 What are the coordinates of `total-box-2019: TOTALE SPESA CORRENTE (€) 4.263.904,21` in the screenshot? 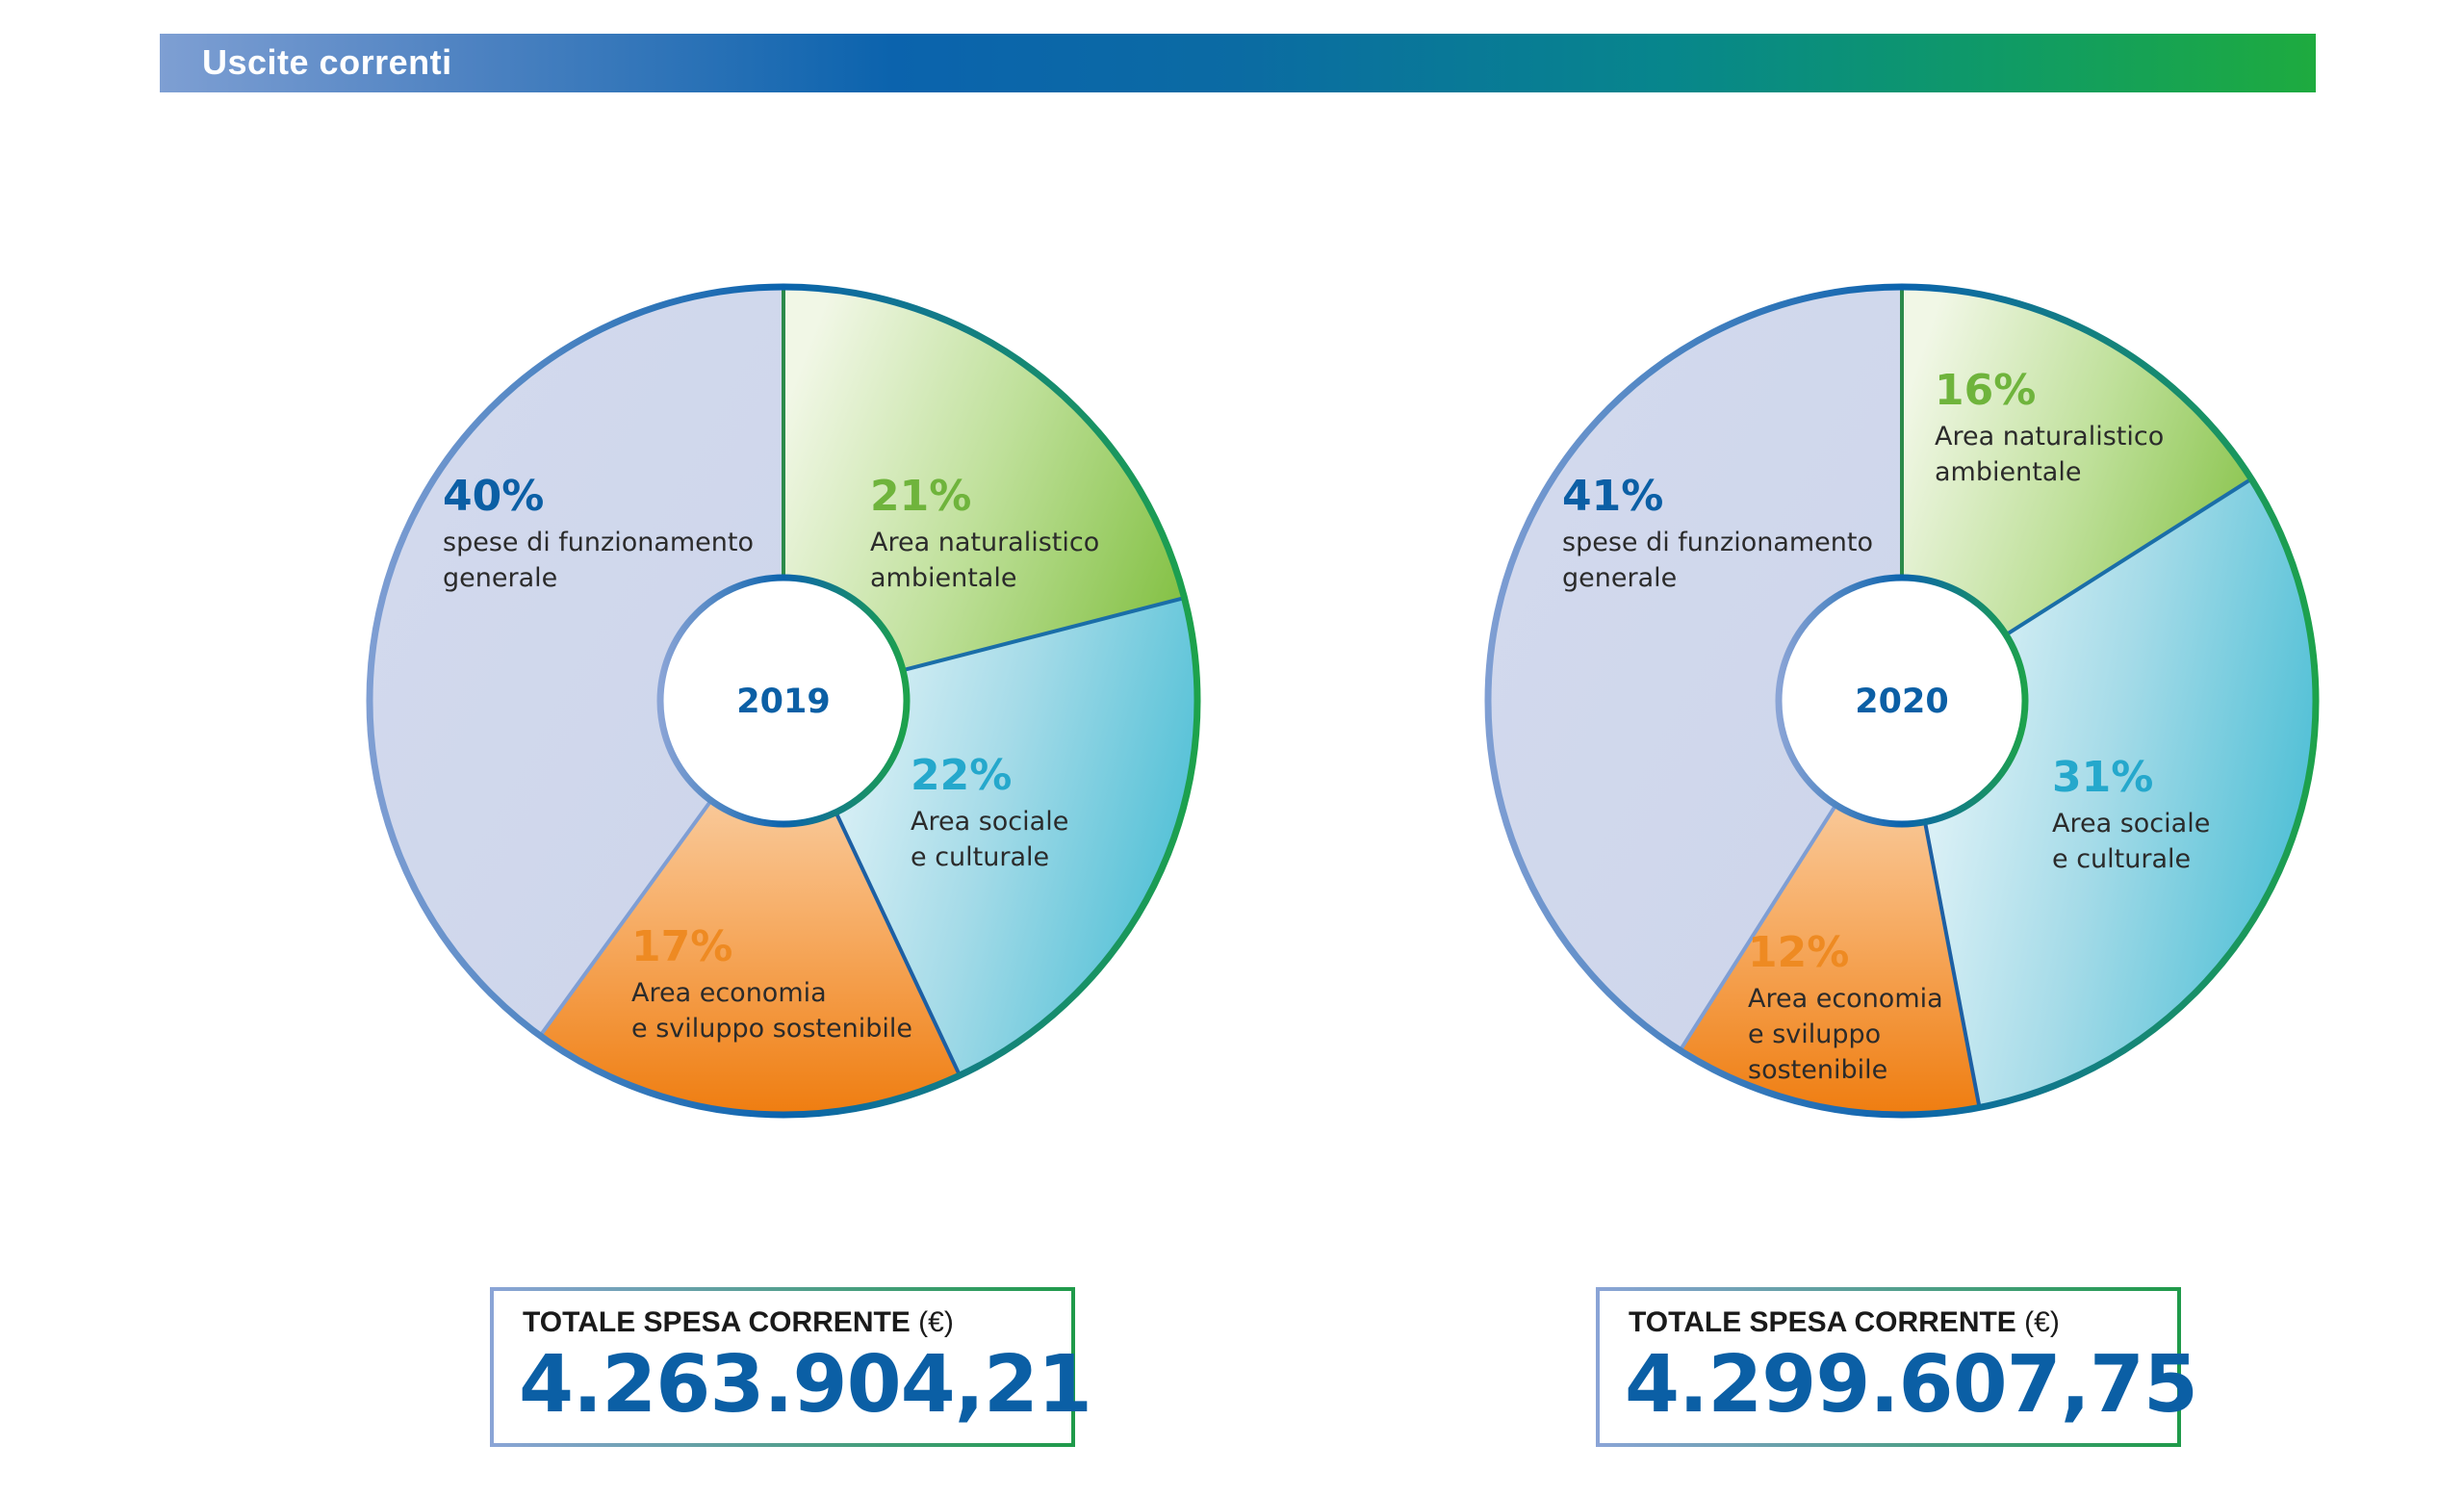 It's located at (791, 1367).